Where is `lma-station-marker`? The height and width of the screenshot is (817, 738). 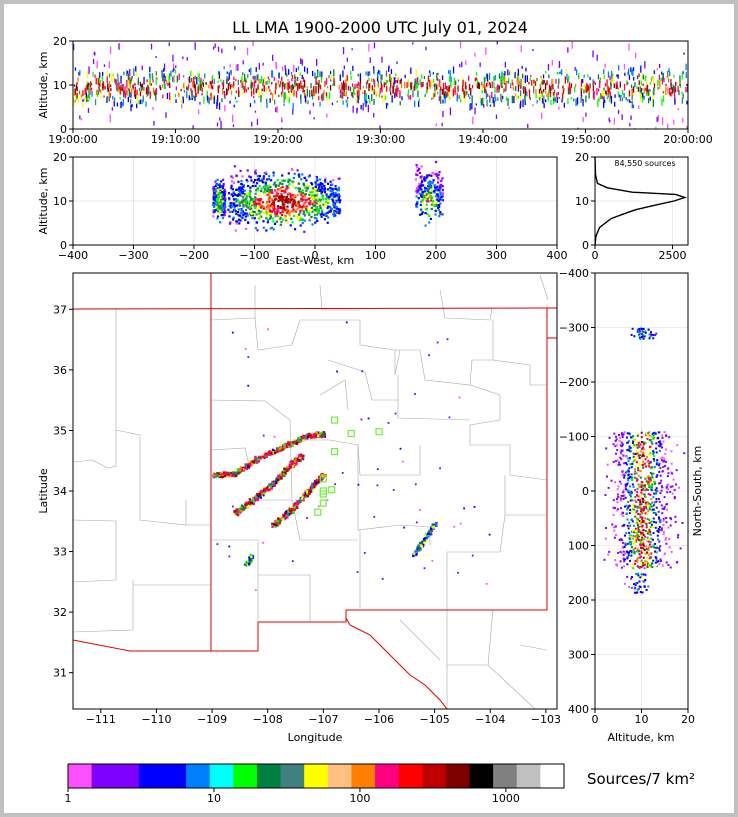
lma-station-marker is located at coordinates (318, 512).